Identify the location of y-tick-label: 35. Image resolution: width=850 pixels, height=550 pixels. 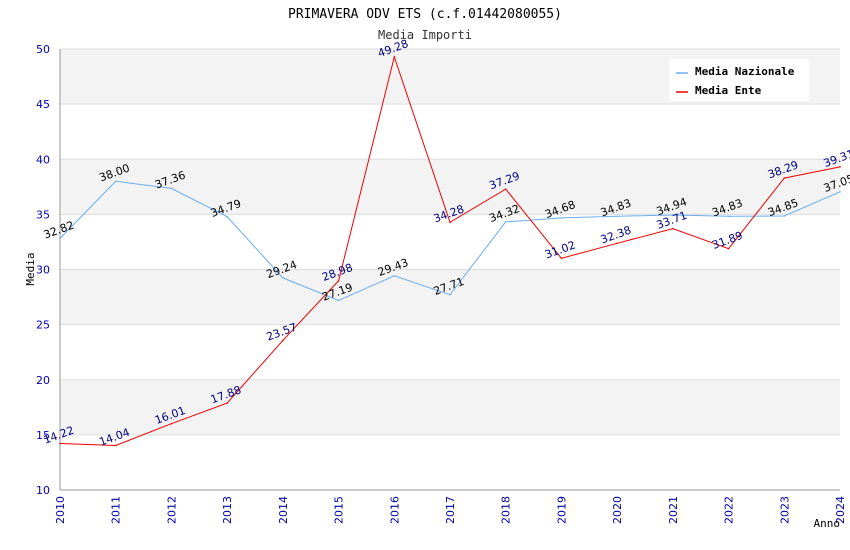
(43, 214).